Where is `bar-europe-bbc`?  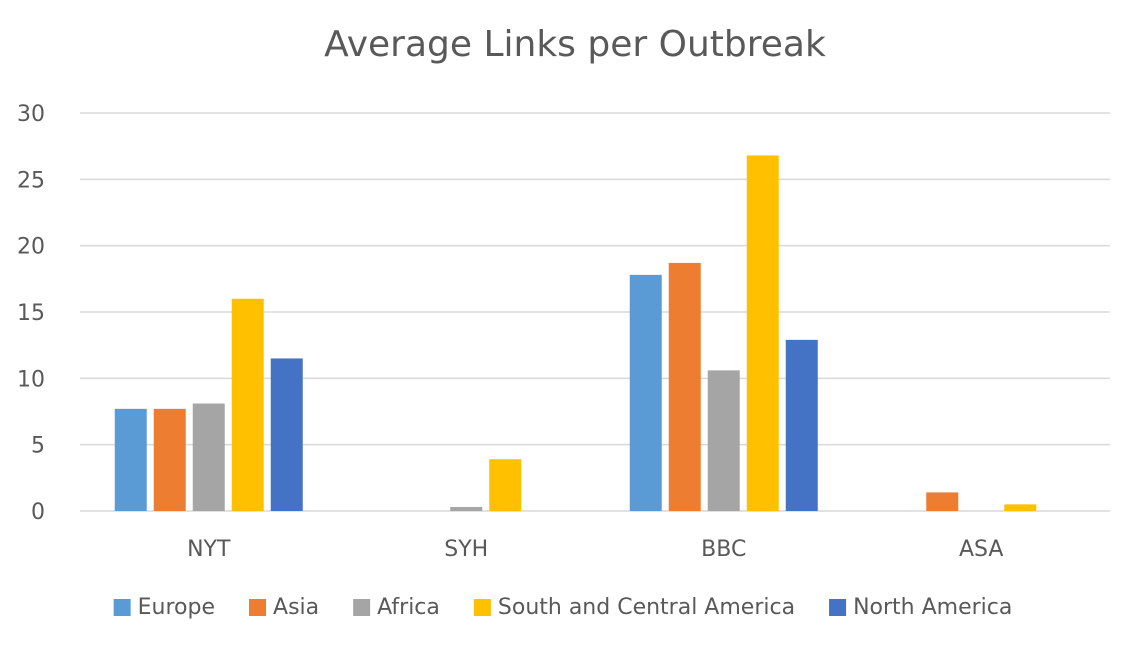 bar-europe-bbc is located at coordinates (645, 392).